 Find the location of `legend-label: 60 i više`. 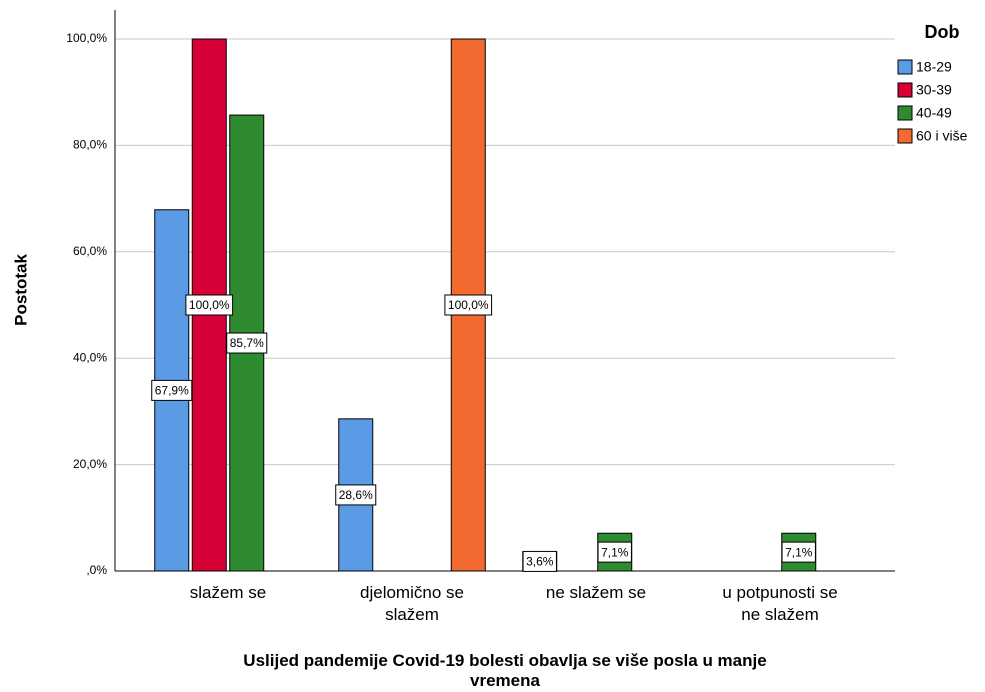

legend-label: 60 i više is located at coordinates (942, 136).